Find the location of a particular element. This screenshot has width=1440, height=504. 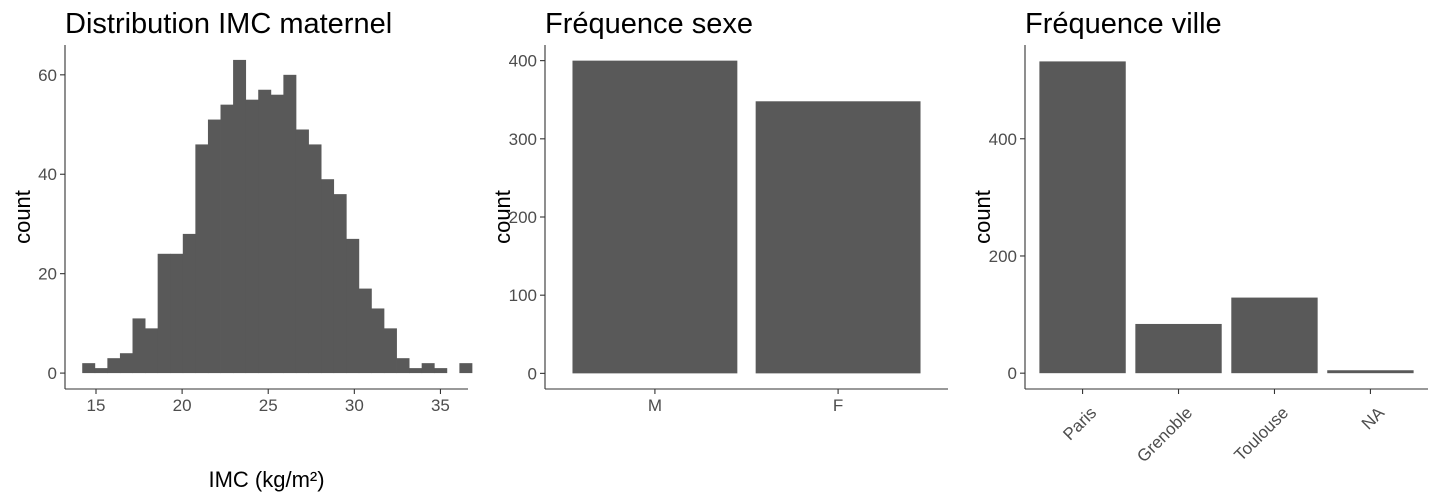

x-tick-label: 30 is located at coordinates (354, 405).